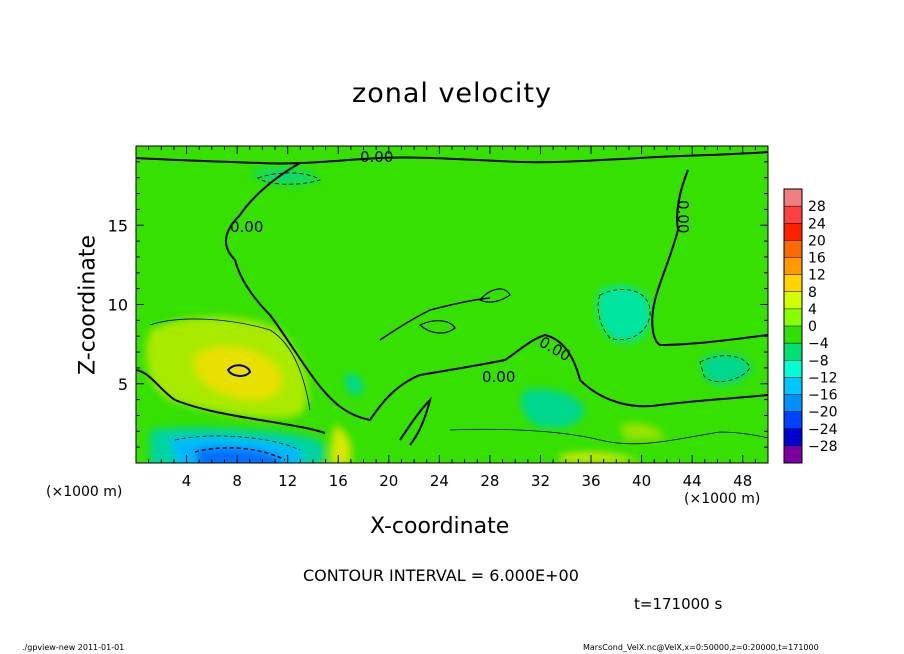 The height and width of the screenshot is (654, 904). What do you see at coordinates (722, 499) in the screenshot?
I see `x-unit-label-right: (×1000 m)` at bounding box center [722, 499].